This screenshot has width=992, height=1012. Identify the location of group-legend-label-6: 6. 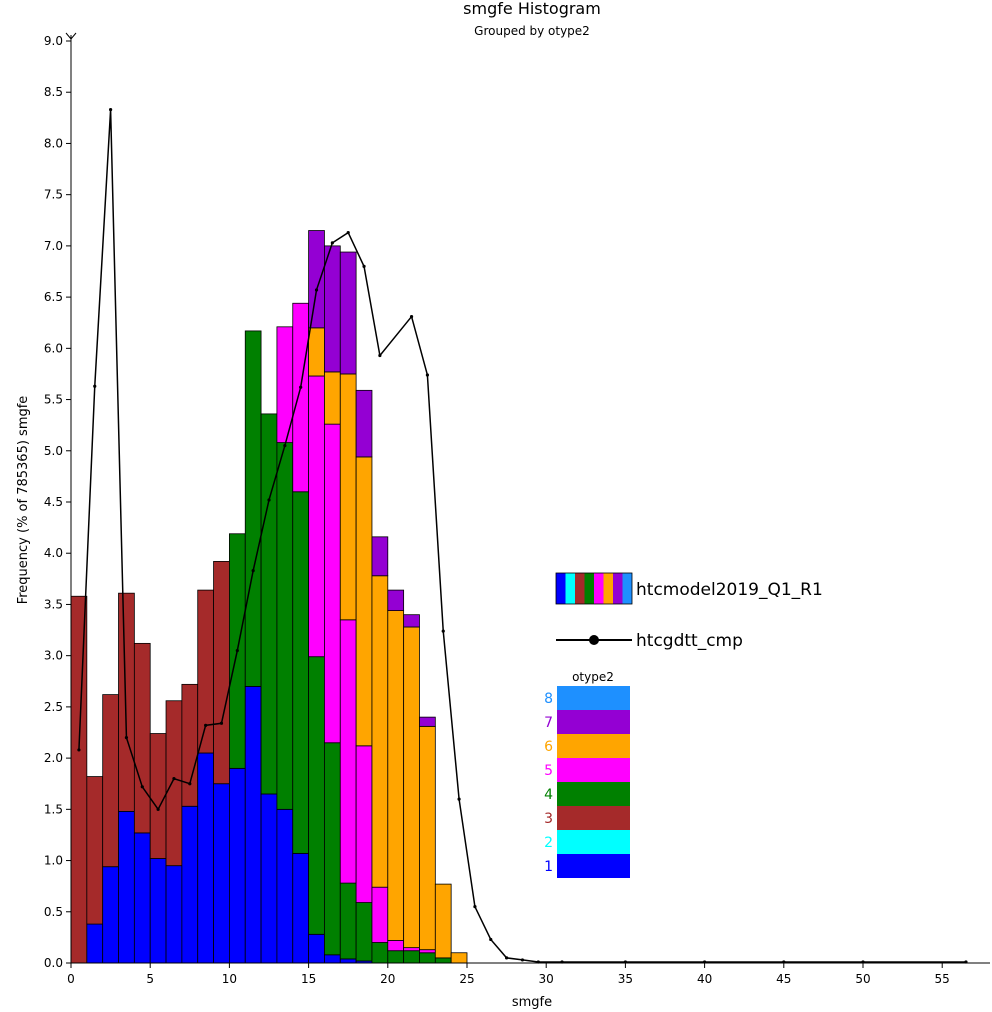
(548, 747).